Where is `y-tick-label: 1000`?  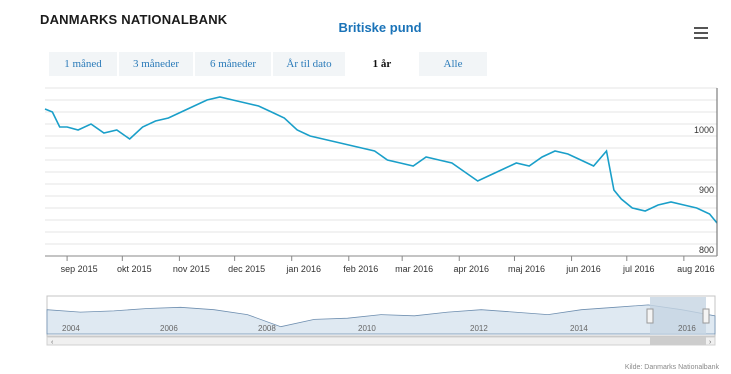 y-tick-label: 1000 is located at coordinates (704, 130).